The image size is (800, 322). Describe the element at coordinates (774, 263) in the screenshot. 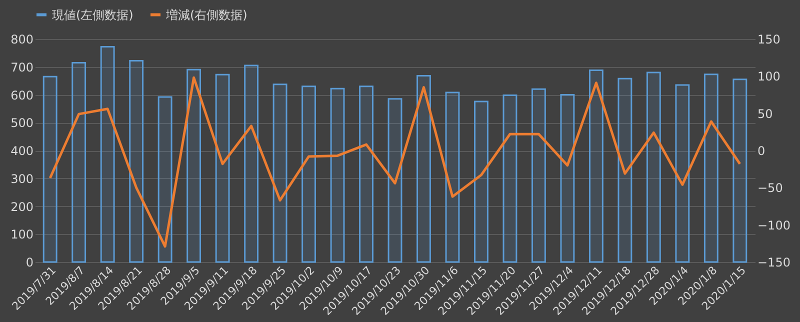

I see `y2-tick-label: −150` at that location.